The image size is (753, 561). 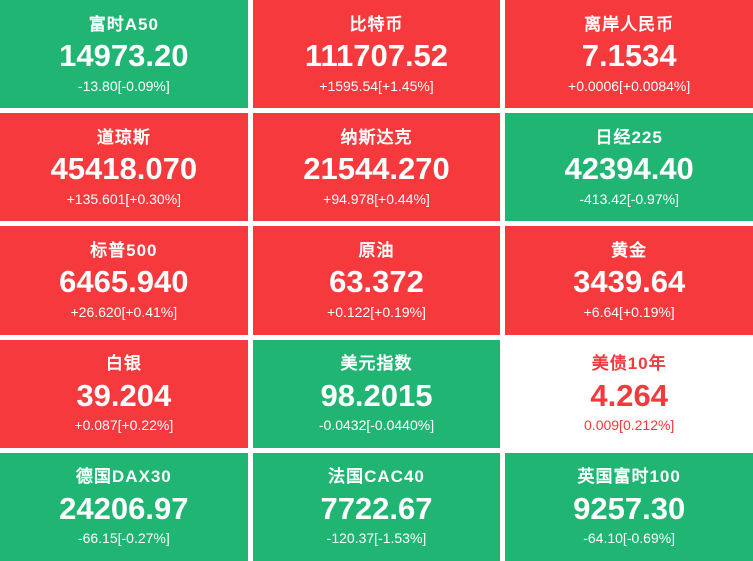 I want to click on market-value: 21544.270, so click(x=376, y=169).